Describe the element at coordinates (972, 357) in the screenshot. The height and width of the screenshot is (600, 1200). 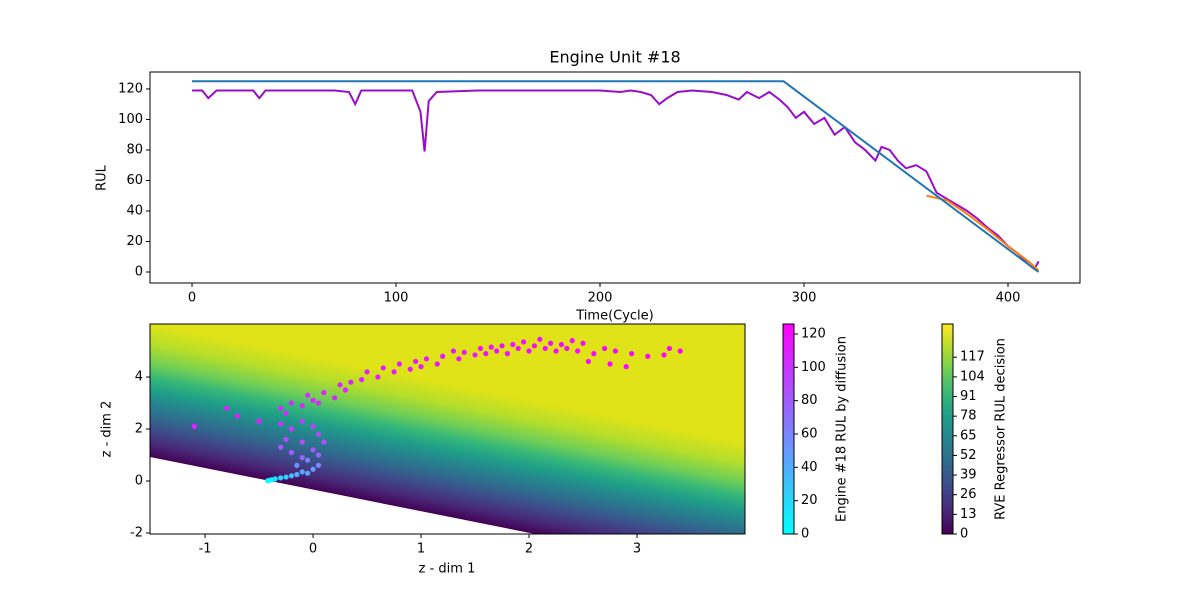
I see `colorbar-tick-label: 117` at that location.